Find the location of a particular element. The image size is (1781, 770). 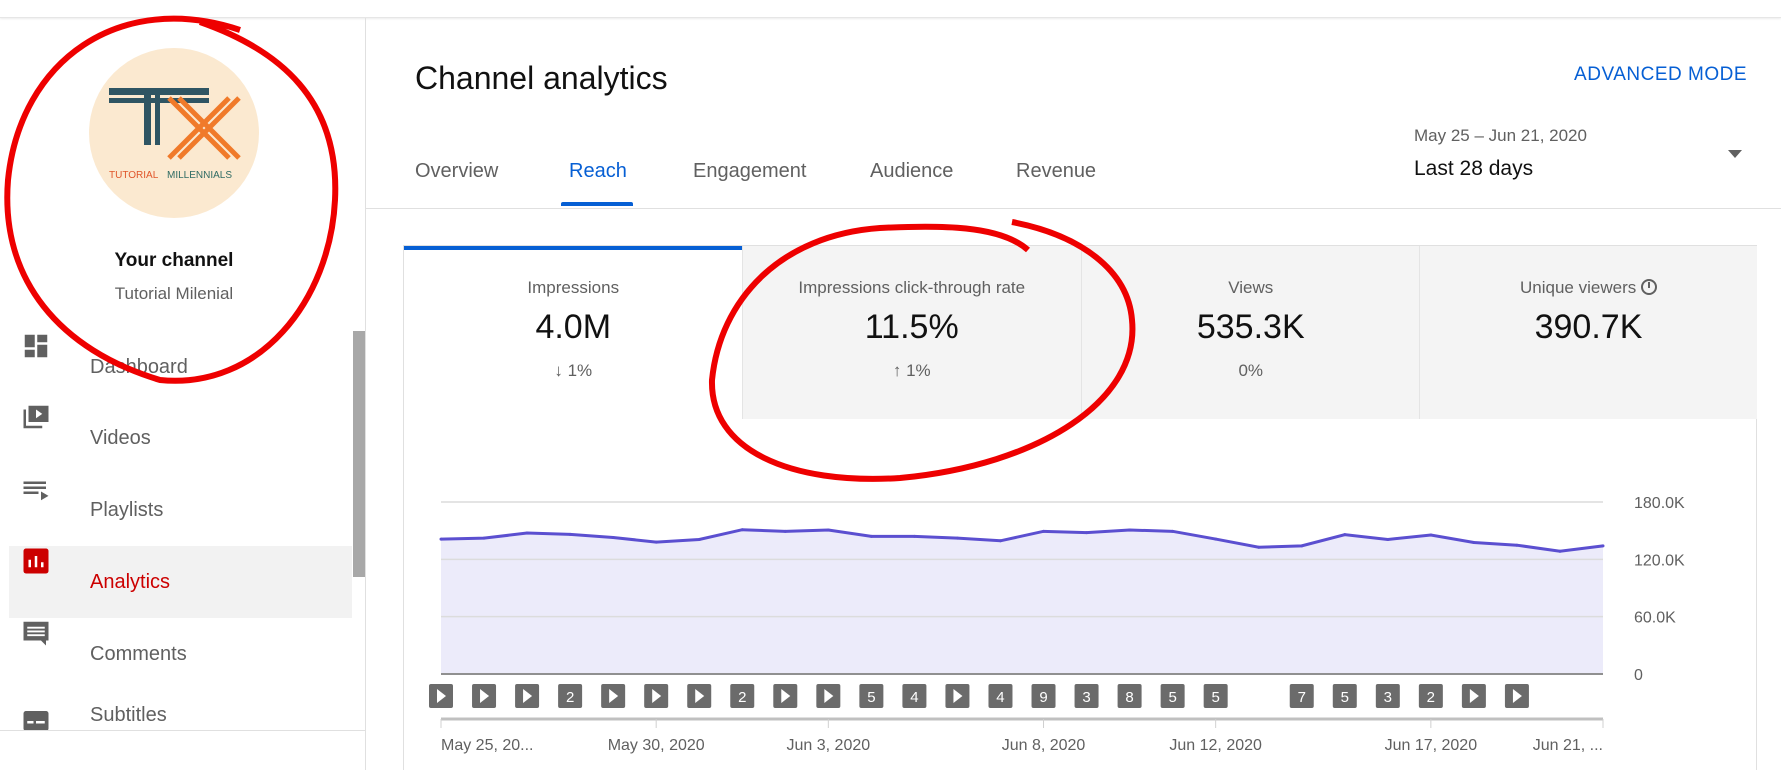

metric-value: 390.7K is located at coordinates (1588, 327).